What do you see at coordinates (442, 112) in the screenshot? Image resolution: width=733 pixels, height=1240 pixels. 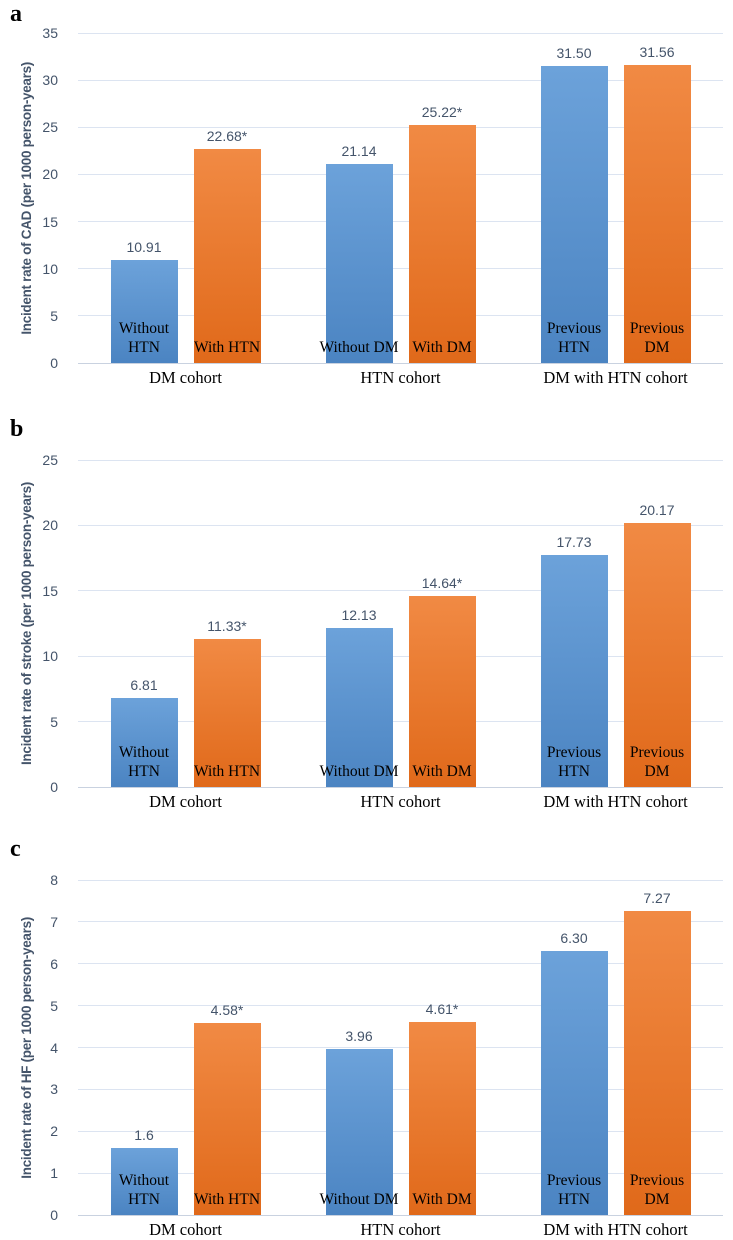 I see `bar-value-label: 25.22*` at bounding box center [442, 112].